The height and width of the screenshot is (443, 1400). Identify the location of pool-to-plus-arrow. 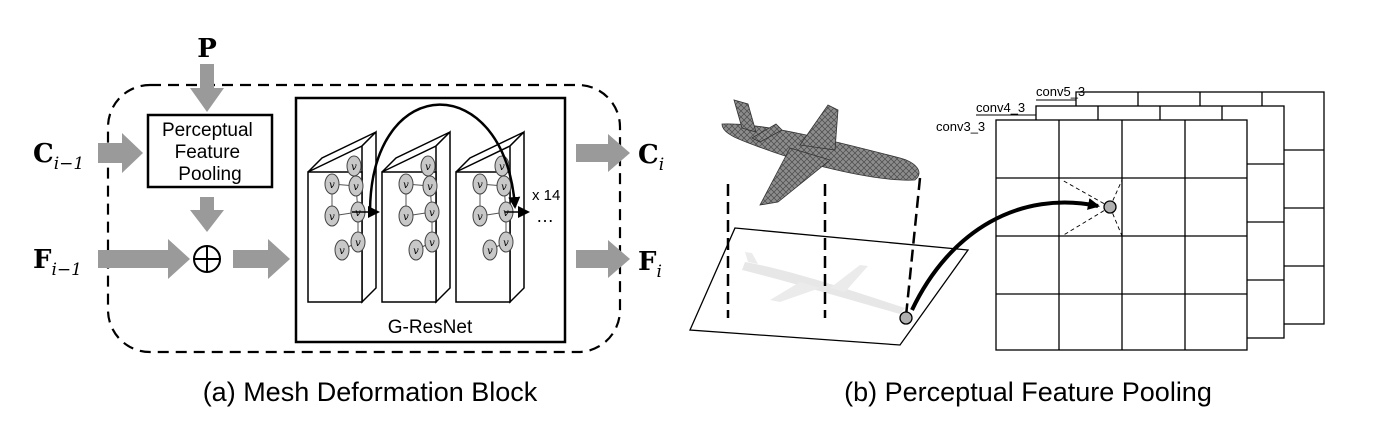
(207, 214).